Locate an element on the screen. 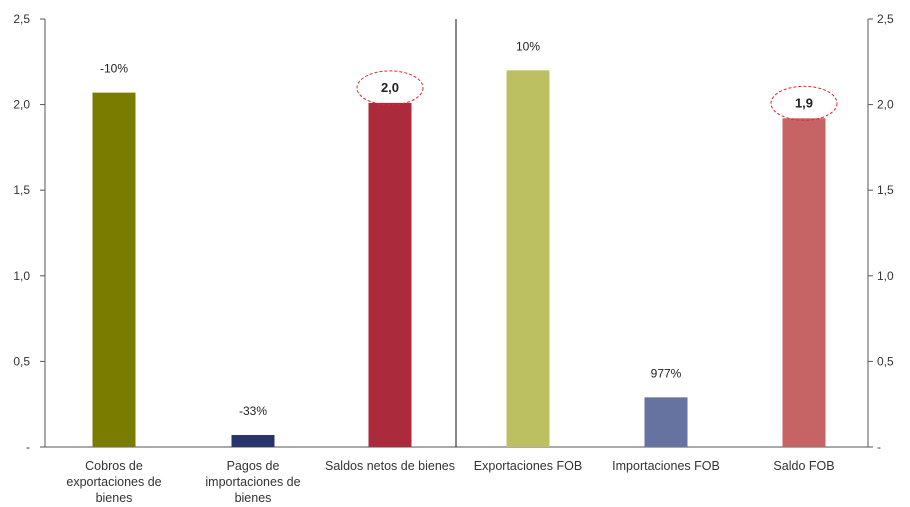 The width and height of the screenshot is (910, 507). category-label: Cobros de exportaciones de bienes is located at coordinates (113, 482).